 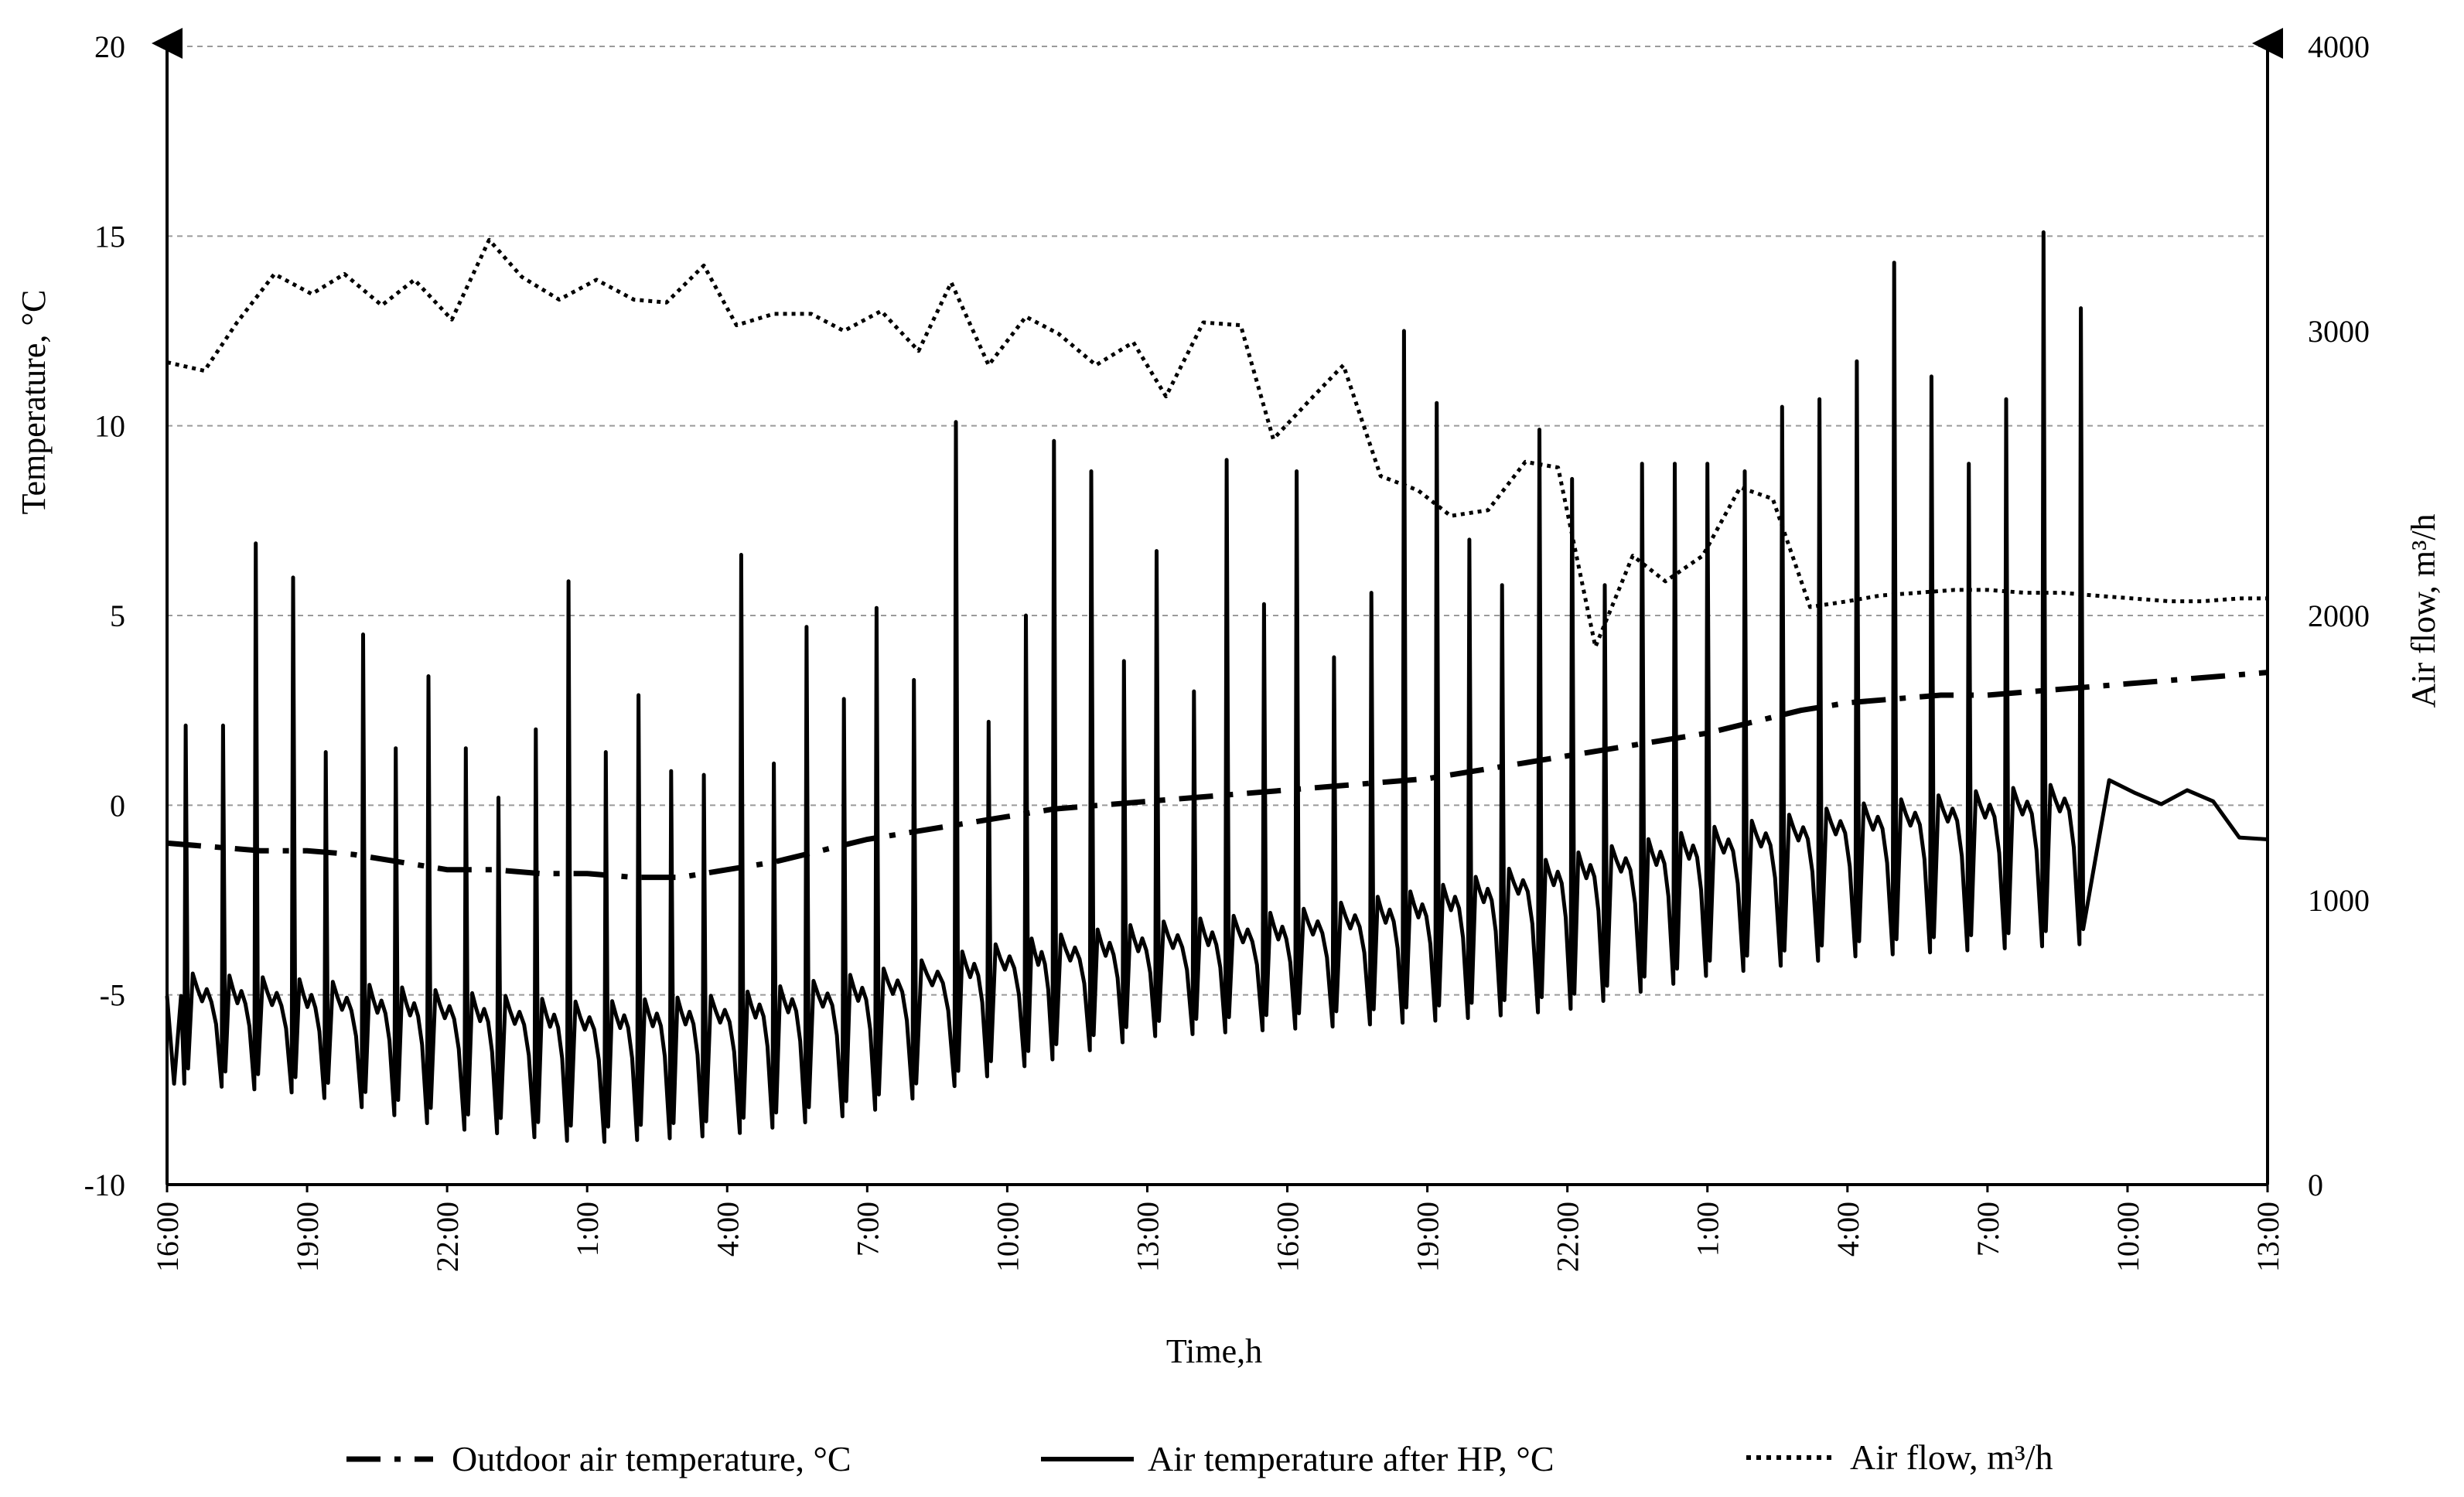 What do you see at coordinates (2423, 610) in the screenshot?
I see `y2-axis-title: Air flow, m³/h` at bounding box center [2423, 610].